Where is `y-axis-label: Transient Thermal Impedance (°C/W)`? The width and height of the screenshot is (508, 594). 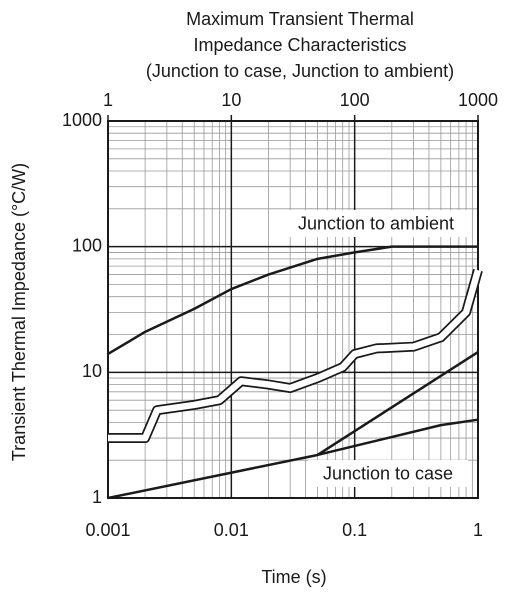 y-axis-label: Transient Thermal Impedance (°C/W) is located at coordinates (19, 312).